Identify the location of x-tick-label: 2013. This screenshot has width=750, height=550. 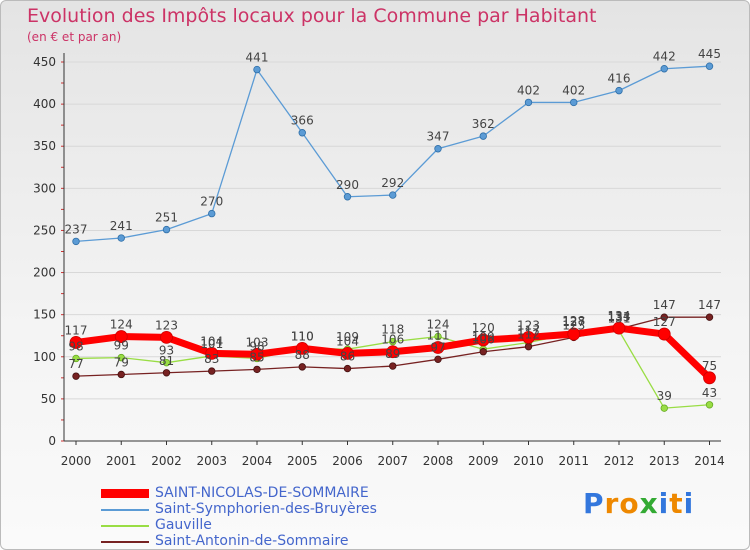
(664, 461).